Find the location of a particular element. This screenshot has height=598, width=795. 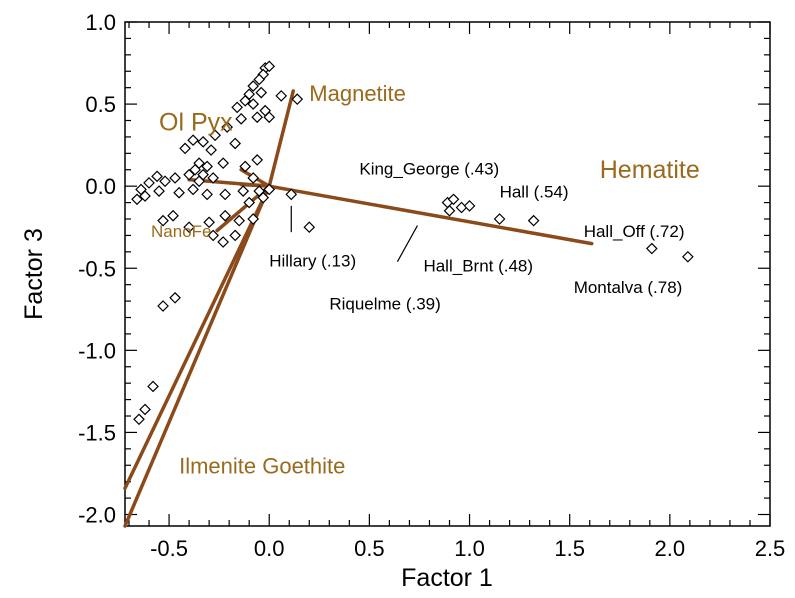

site-label: Riquelme (.39) is located at coordinates (385, 303).